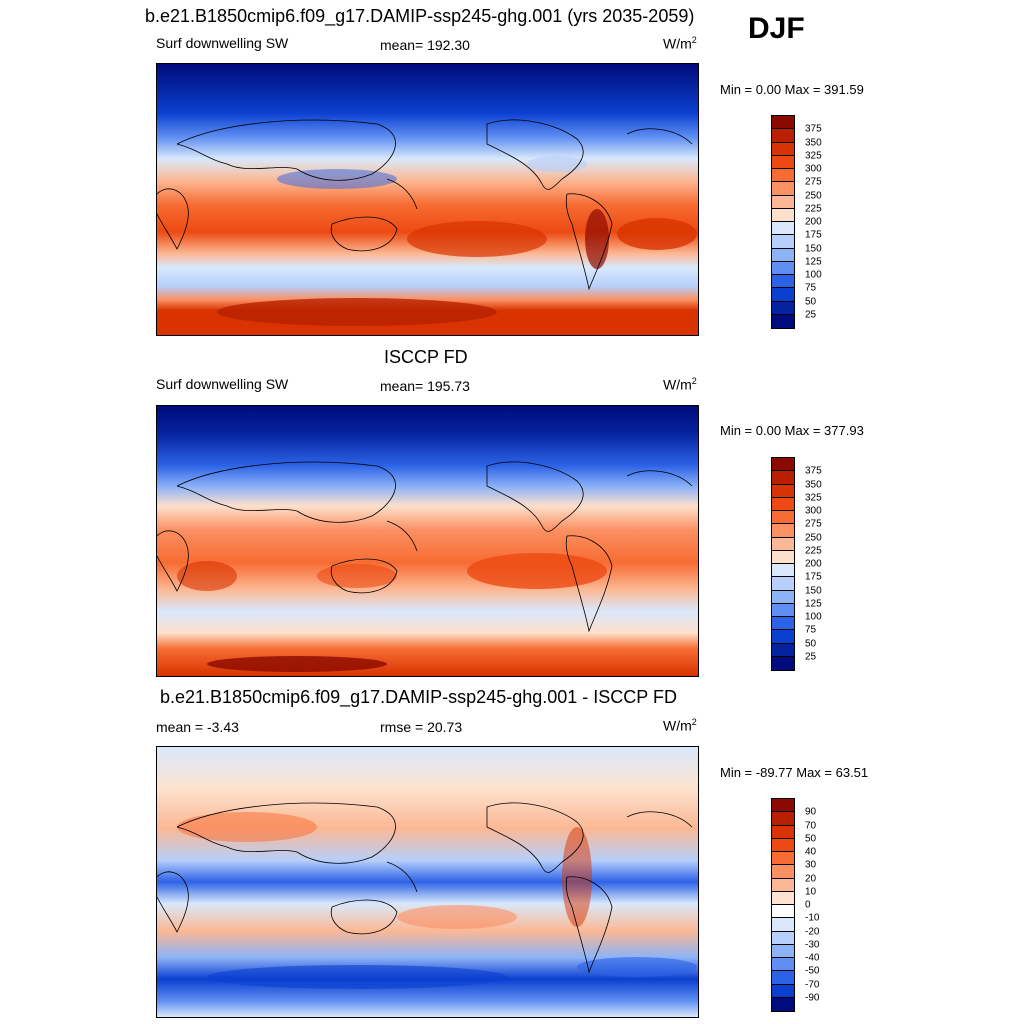  I want to click on mean-label: mean= 192.30, so click(425, 45).